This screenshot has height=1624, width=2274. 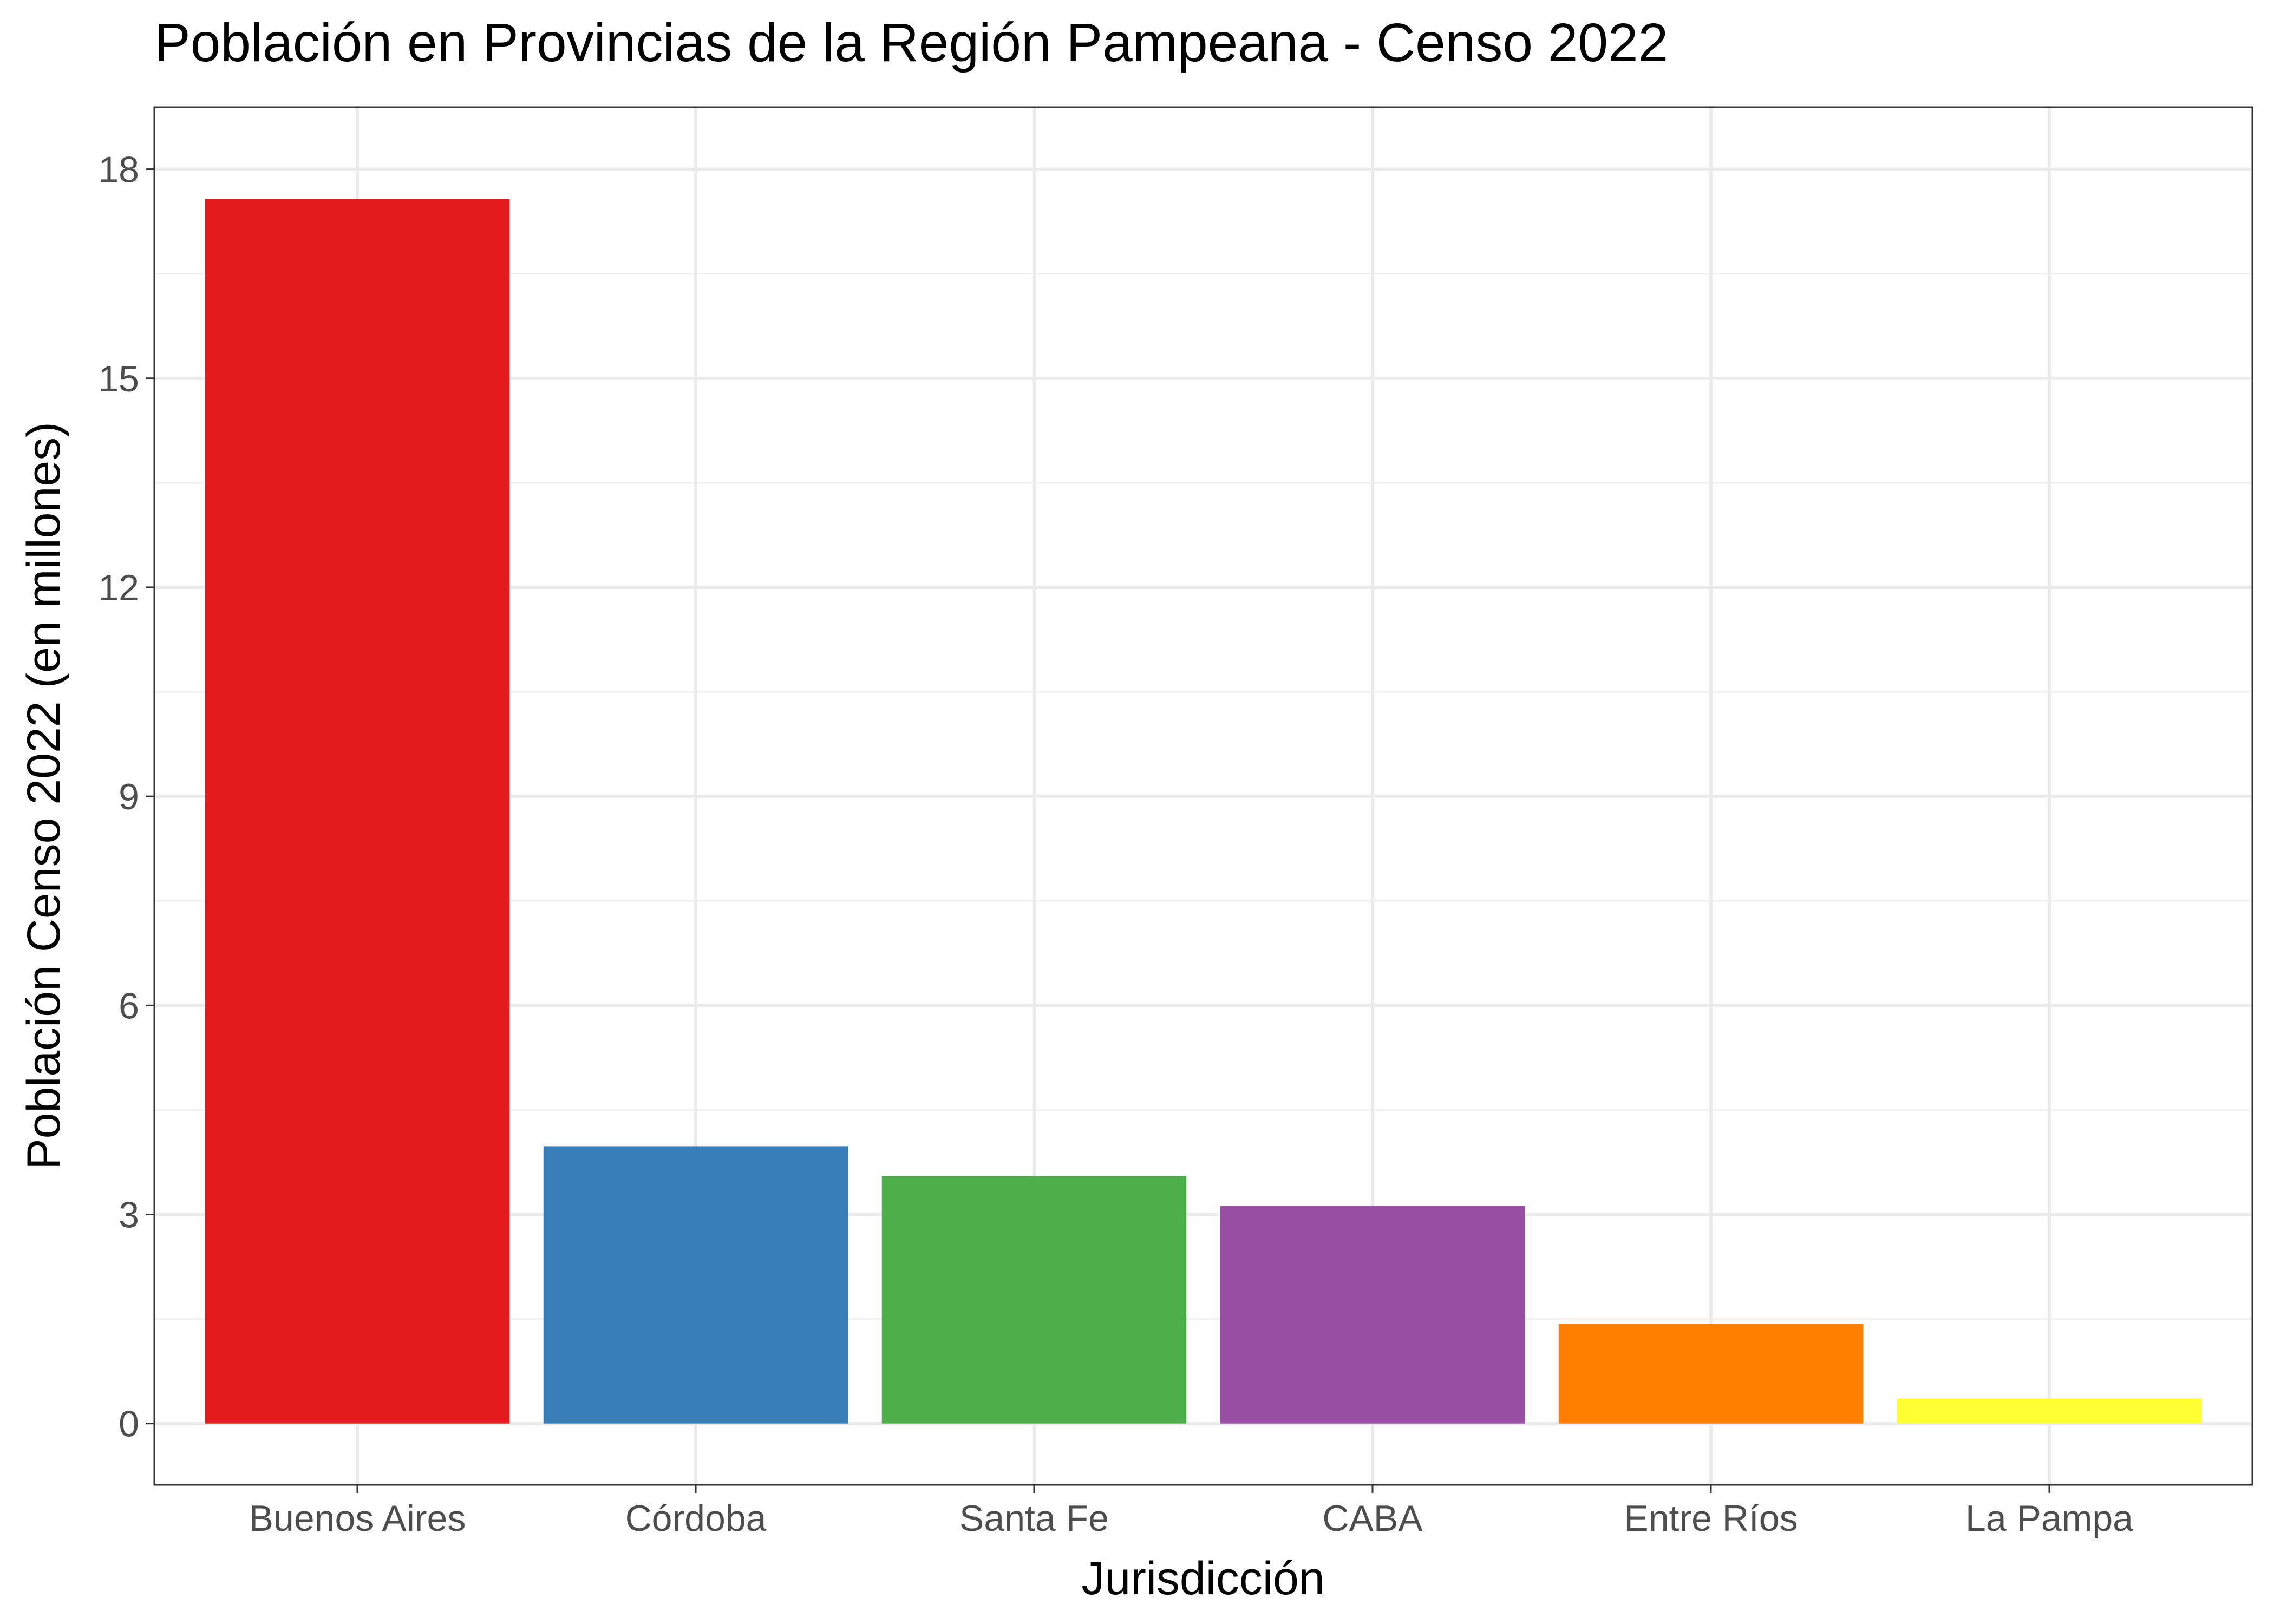 What do you see at coordinates (1034, 1519) in the screenshot?
I see `x-tick-label: Santa Fe` at bounding box center [1034, 1519].